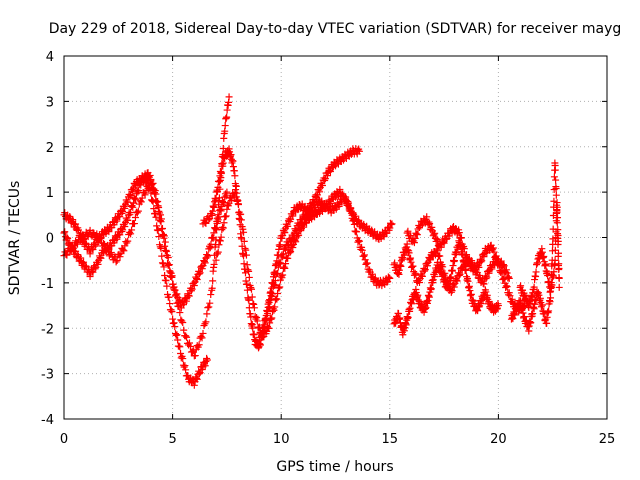  What do you see at coordinates (47, 284) in the screenshot?
I see `y-tick-label: -1` at bounding box center [47, 284].